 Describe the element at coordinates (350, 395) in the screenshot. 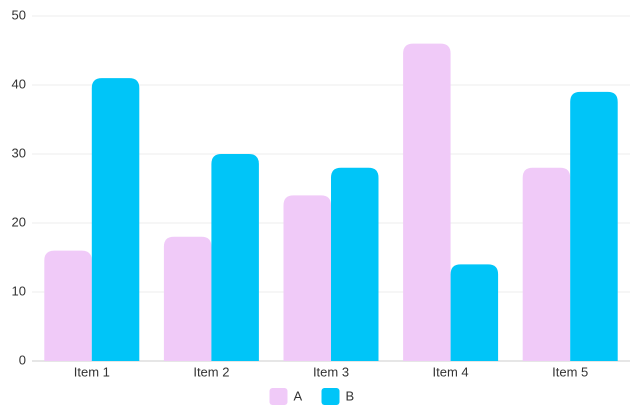

I see `legend-label: B` at that location.